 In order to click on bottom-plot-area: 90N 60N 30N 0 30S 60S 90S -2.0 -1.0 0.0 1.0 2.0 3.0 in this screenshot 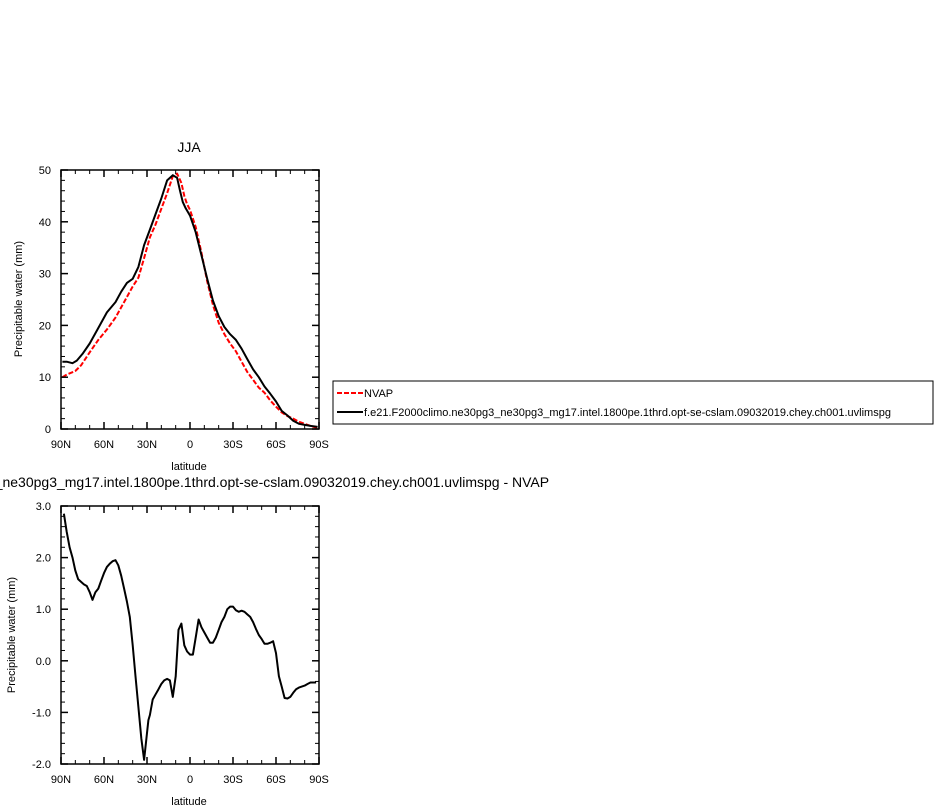, I will do `click(180, 643)`.